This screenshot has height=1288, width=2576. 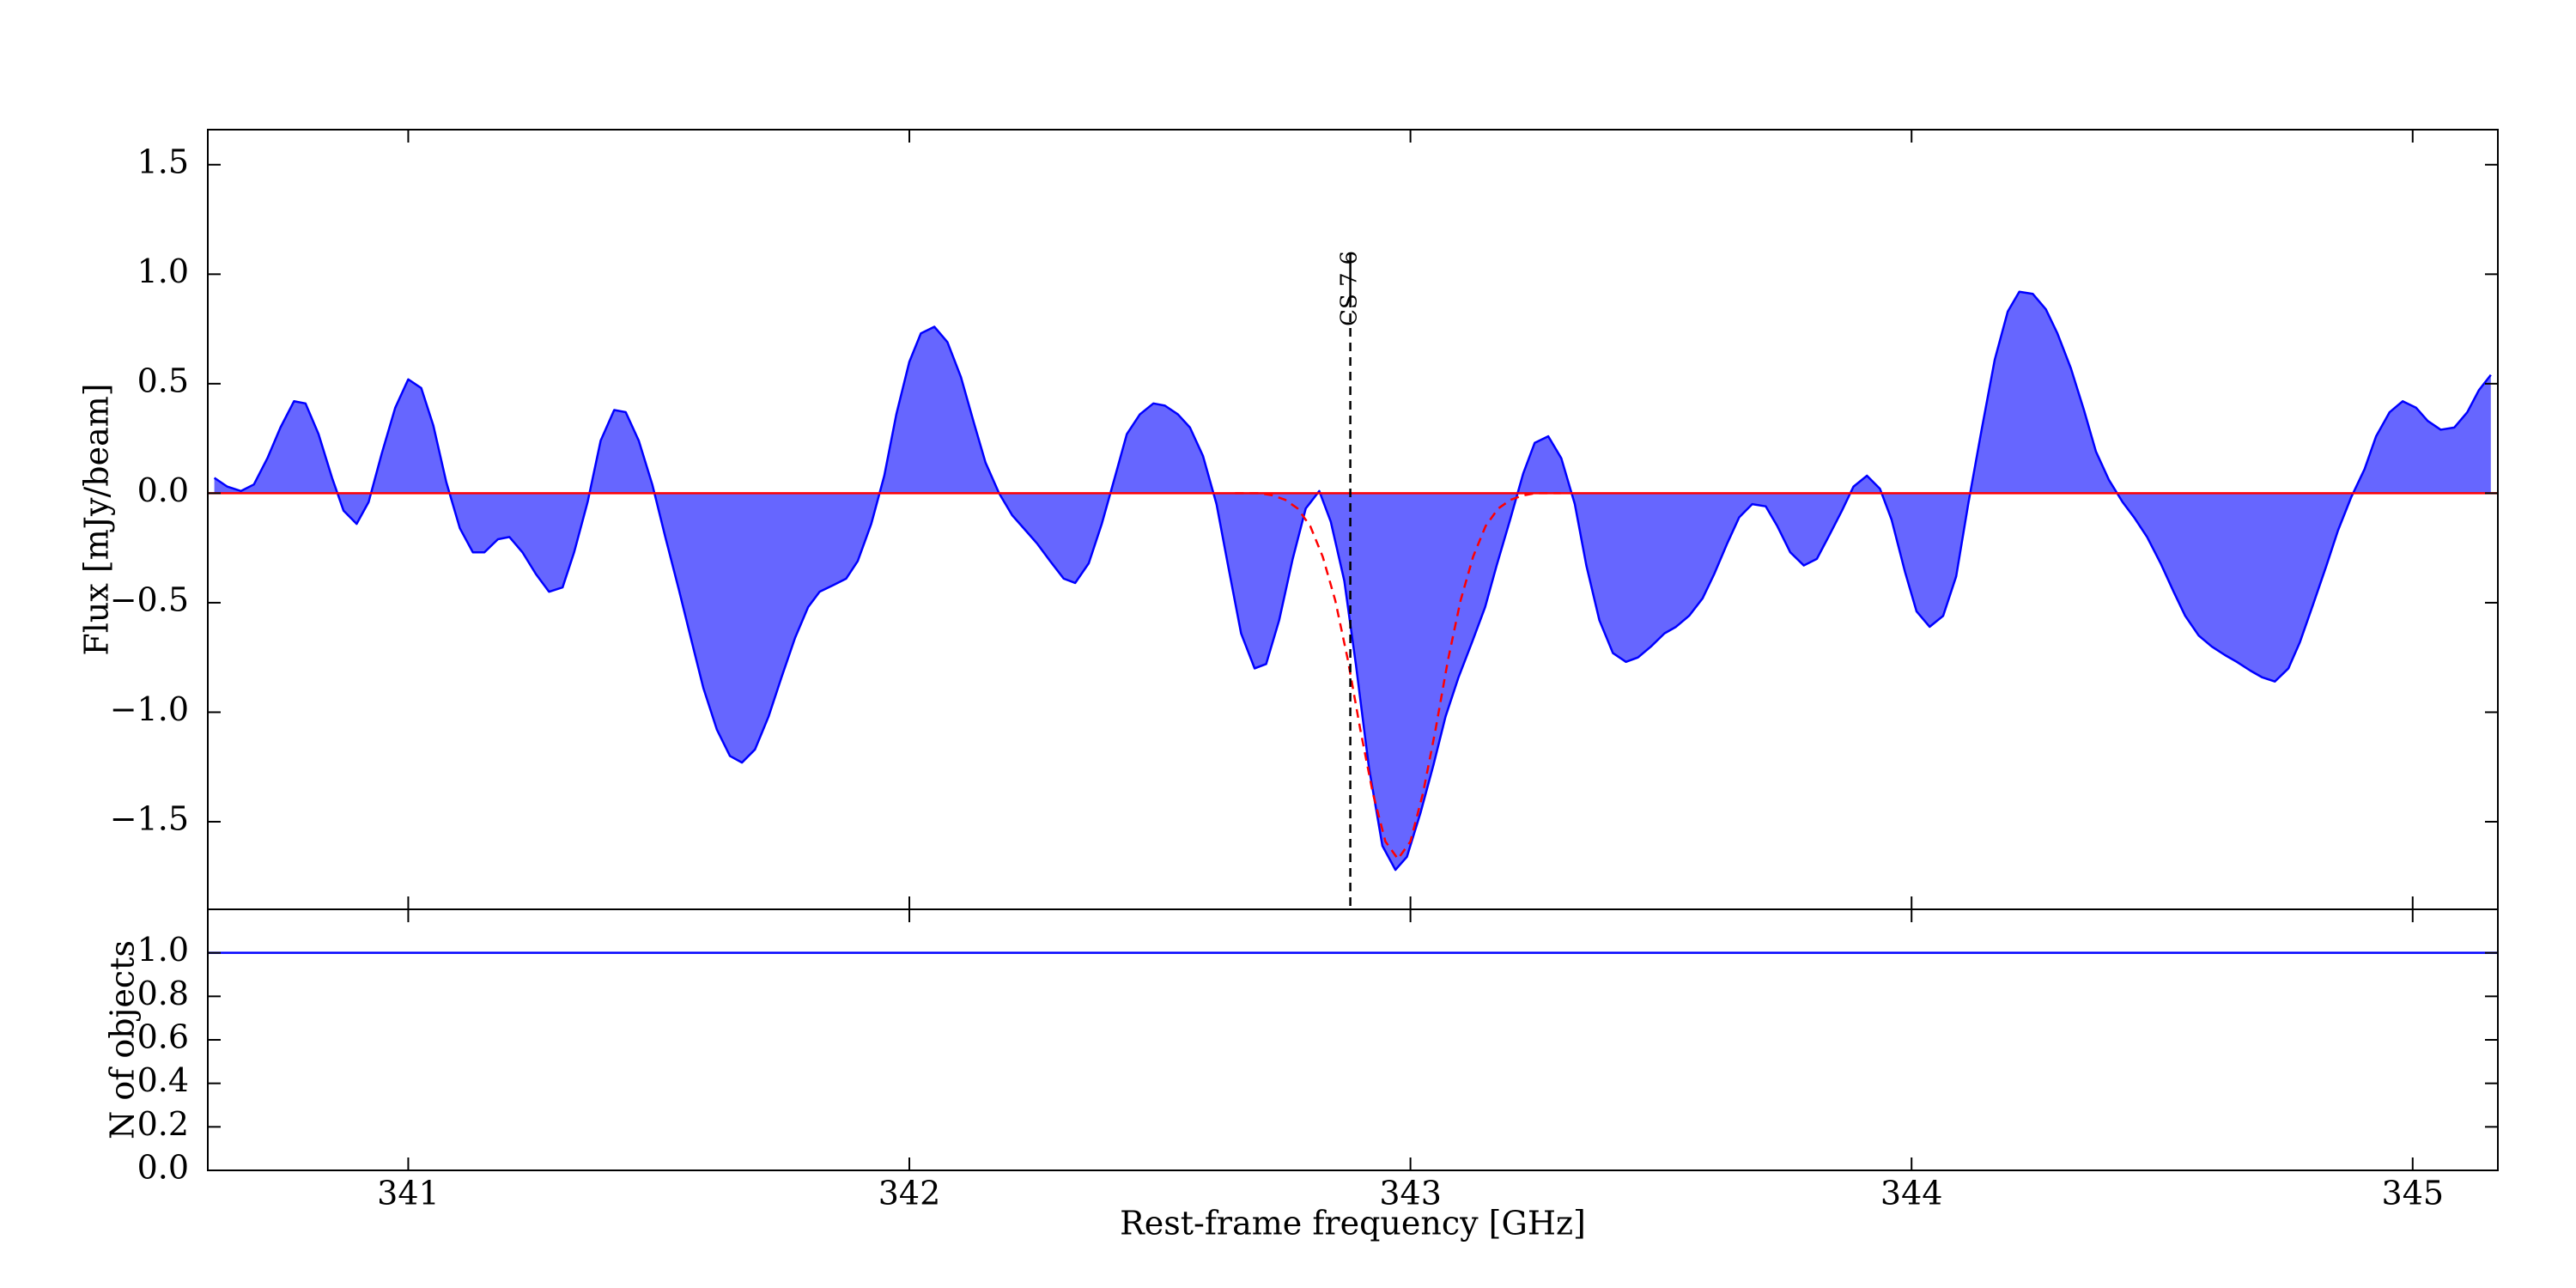 I want to click on x-tick-label: 341, so click(x=409, y=1193).